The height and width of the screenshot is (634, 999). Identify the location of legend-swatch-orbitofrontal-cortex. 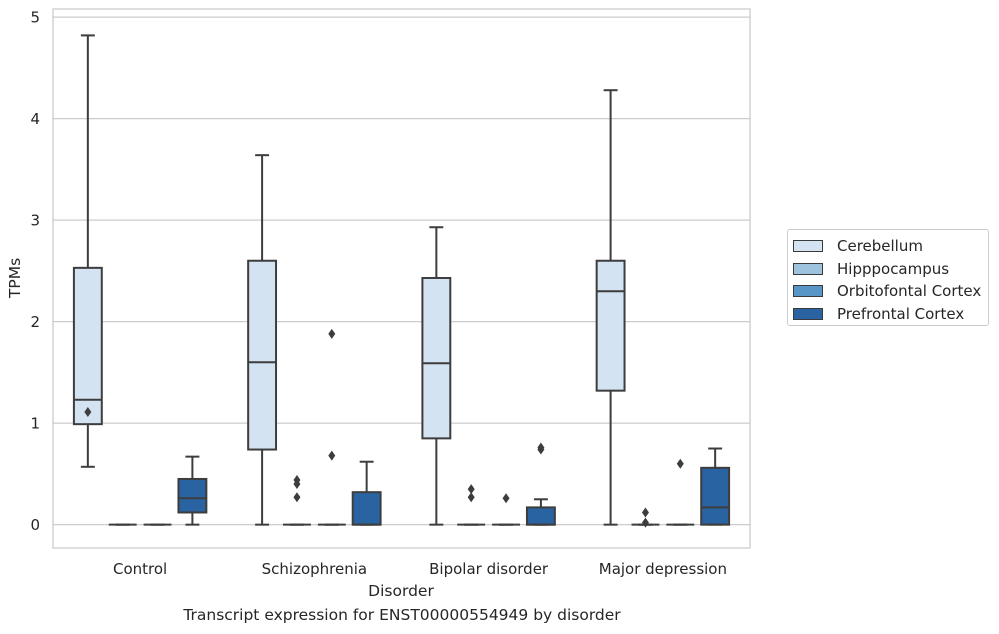
(808, 291).